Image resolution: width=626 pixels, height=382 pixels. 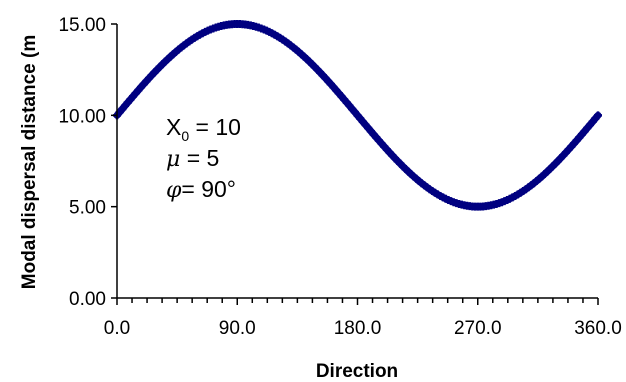 I want to click on parameter-annotations: X0 = 10 μ = 5 φ= 90°, so click(x=203, y=158).